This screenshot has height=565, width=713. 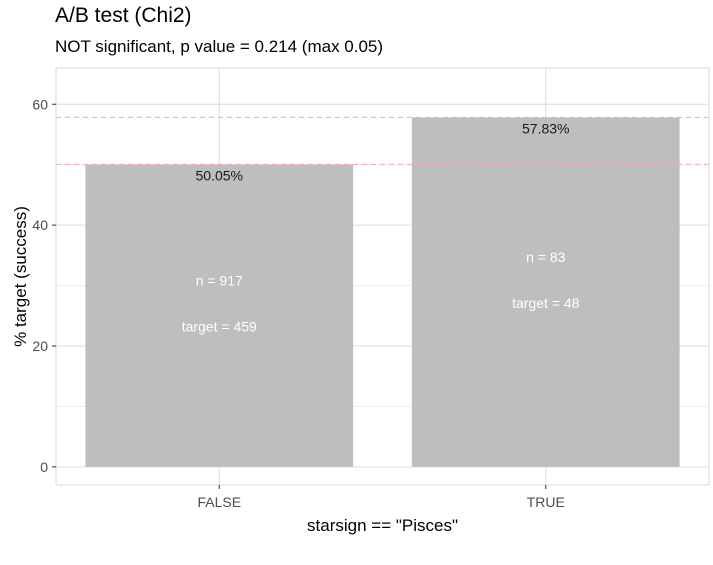 What do you see at coordinates (40, 104) in the screenshot?
I see `y-tick-label: 60` at bounding box center [40, 104].